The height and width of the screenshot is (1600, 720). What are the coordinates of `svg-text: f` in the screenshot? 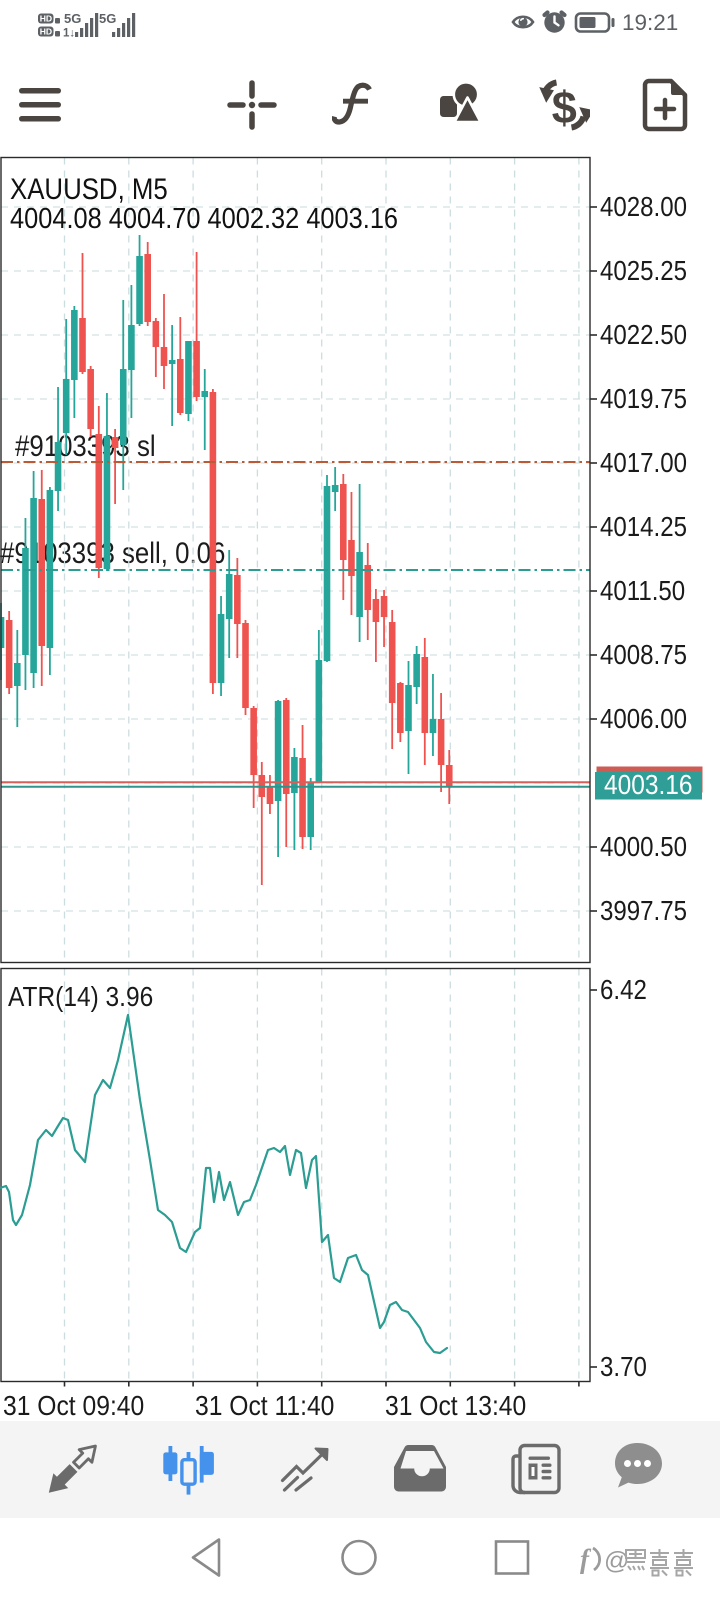 It's located at (586, 1559).